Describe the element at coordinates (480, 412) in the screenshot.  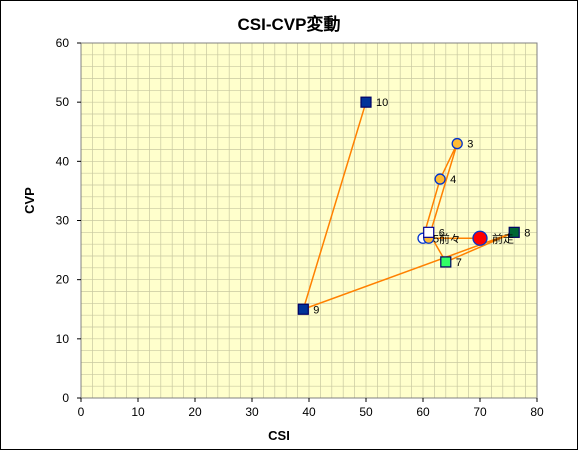
I see `x-tick-label: 70` at that location.